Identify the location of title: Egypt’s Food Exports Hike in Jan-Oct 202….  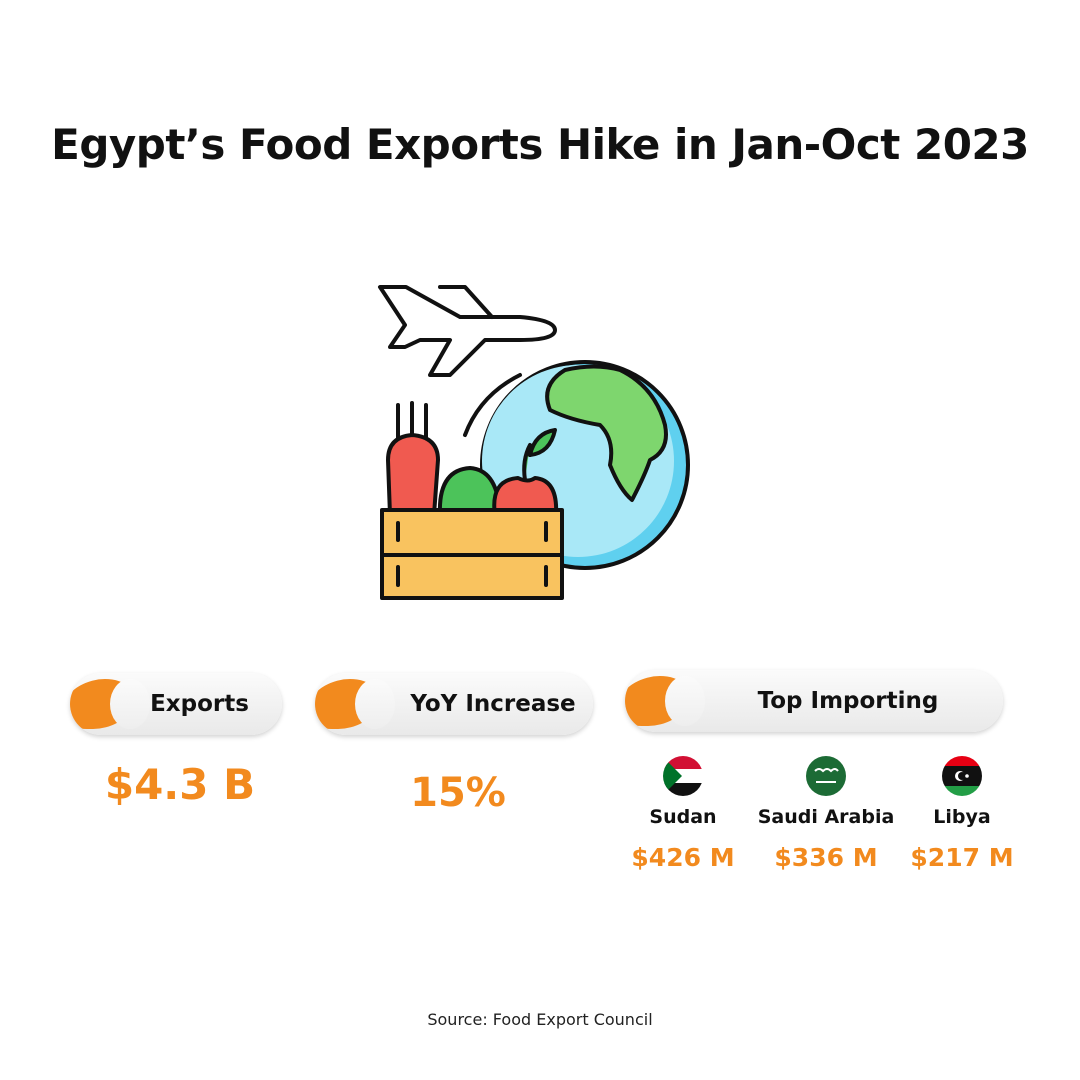
(540, 144).